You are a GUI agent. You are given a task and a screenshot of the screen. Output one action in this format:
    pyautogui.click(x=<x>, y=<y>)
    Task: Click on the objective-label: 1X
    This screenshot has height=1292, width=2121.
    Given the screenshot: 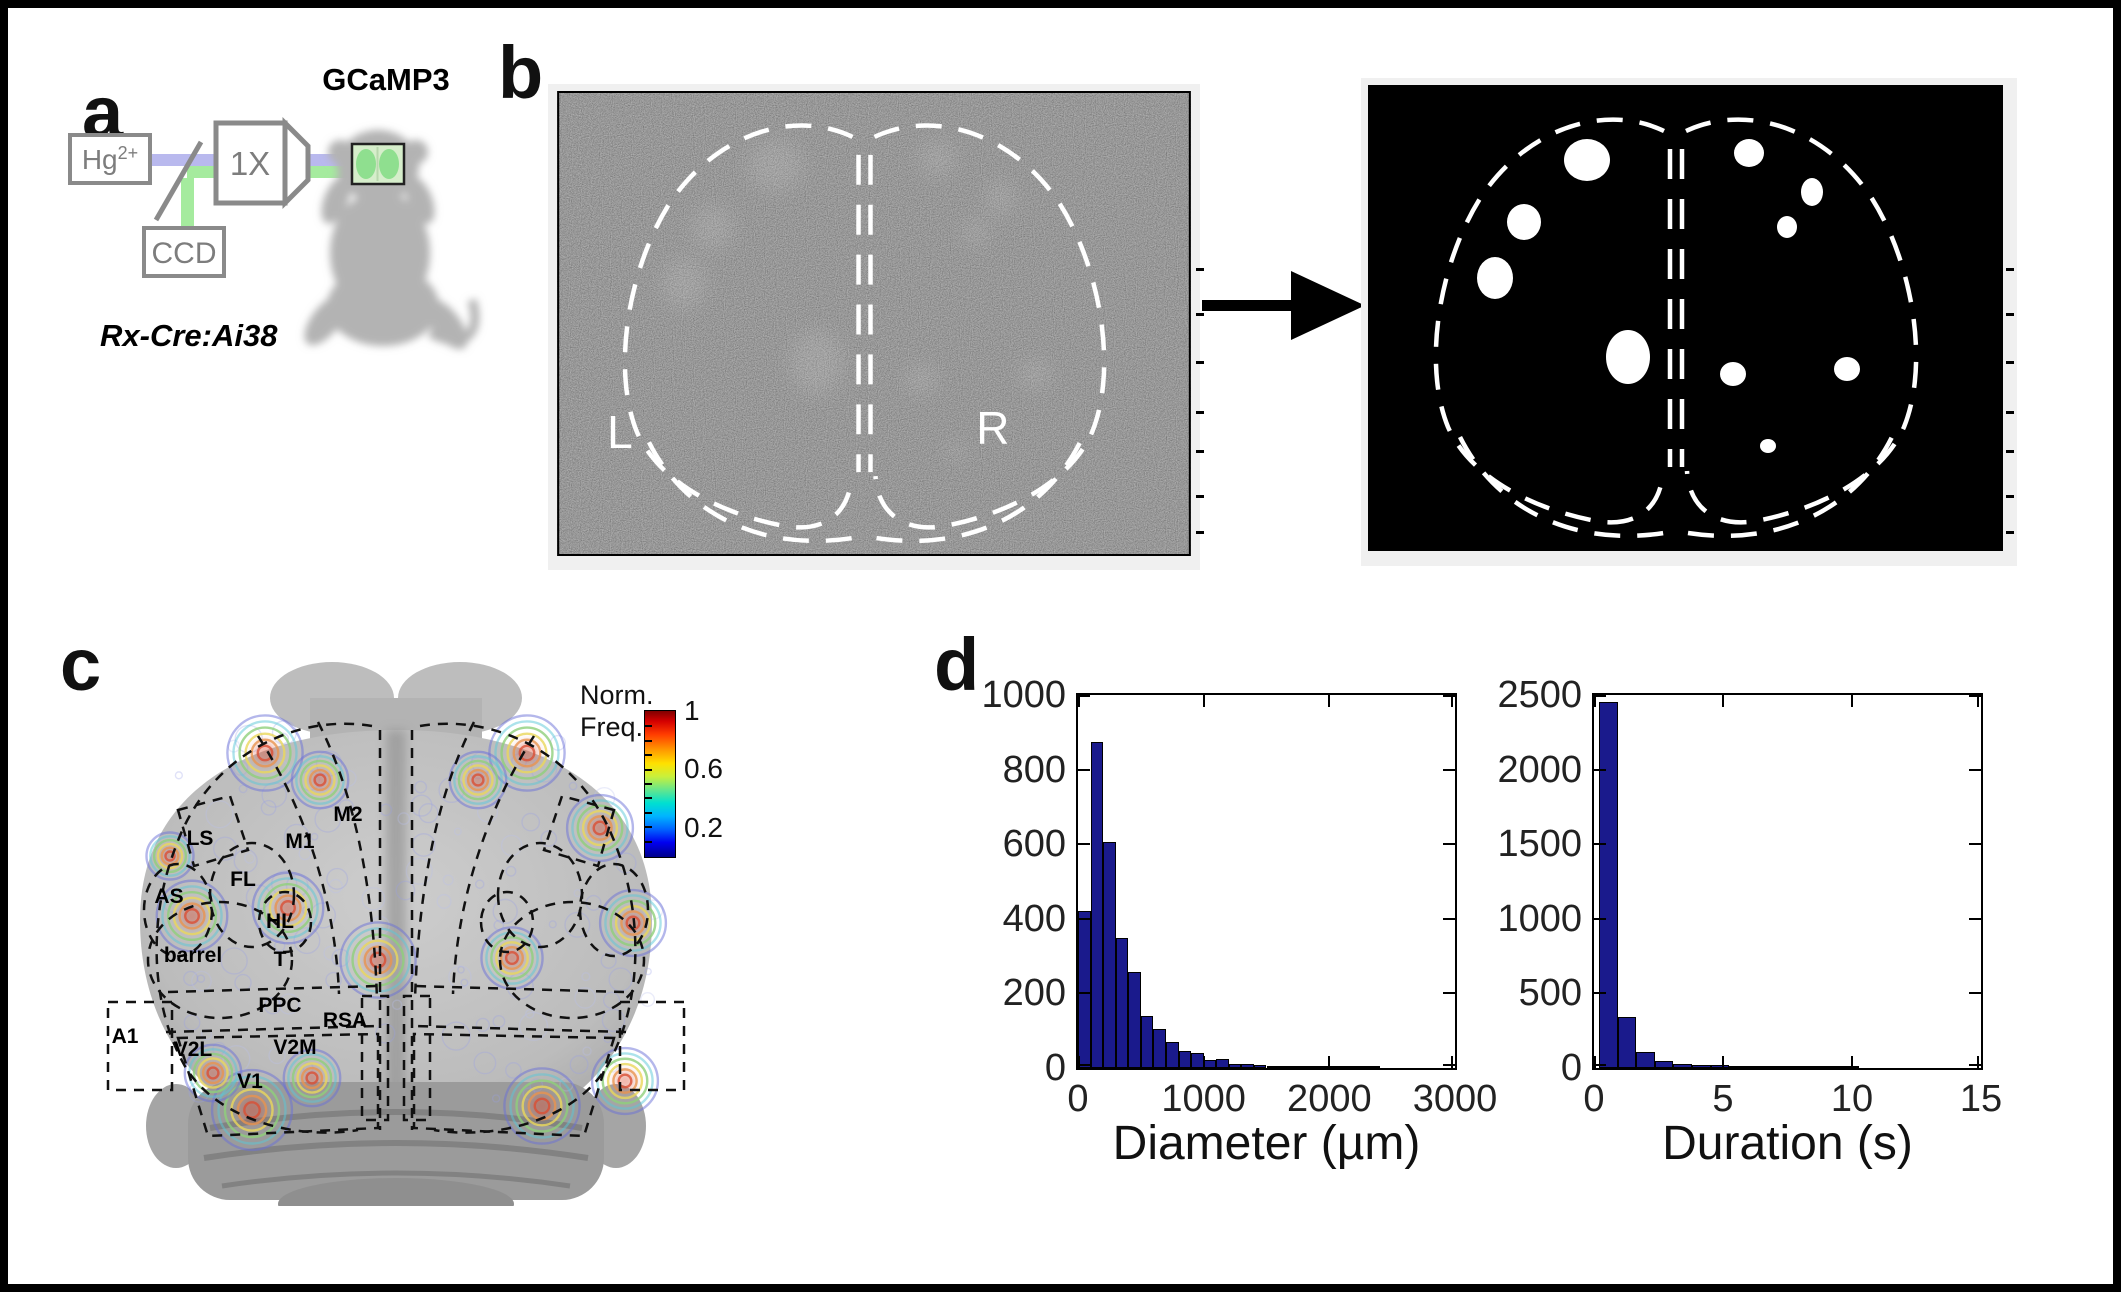 What is the action you would take?
    pyautogui.click(x=250, y=163)
    